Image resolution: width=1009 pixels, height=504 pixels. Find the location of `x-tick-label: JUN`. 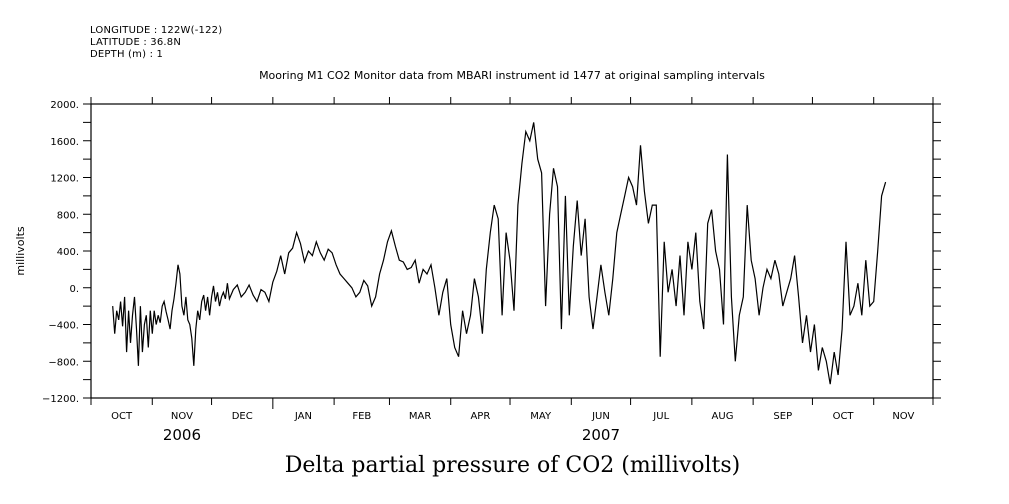

x-tick-label: JUN is located at coordinates (600, 416).